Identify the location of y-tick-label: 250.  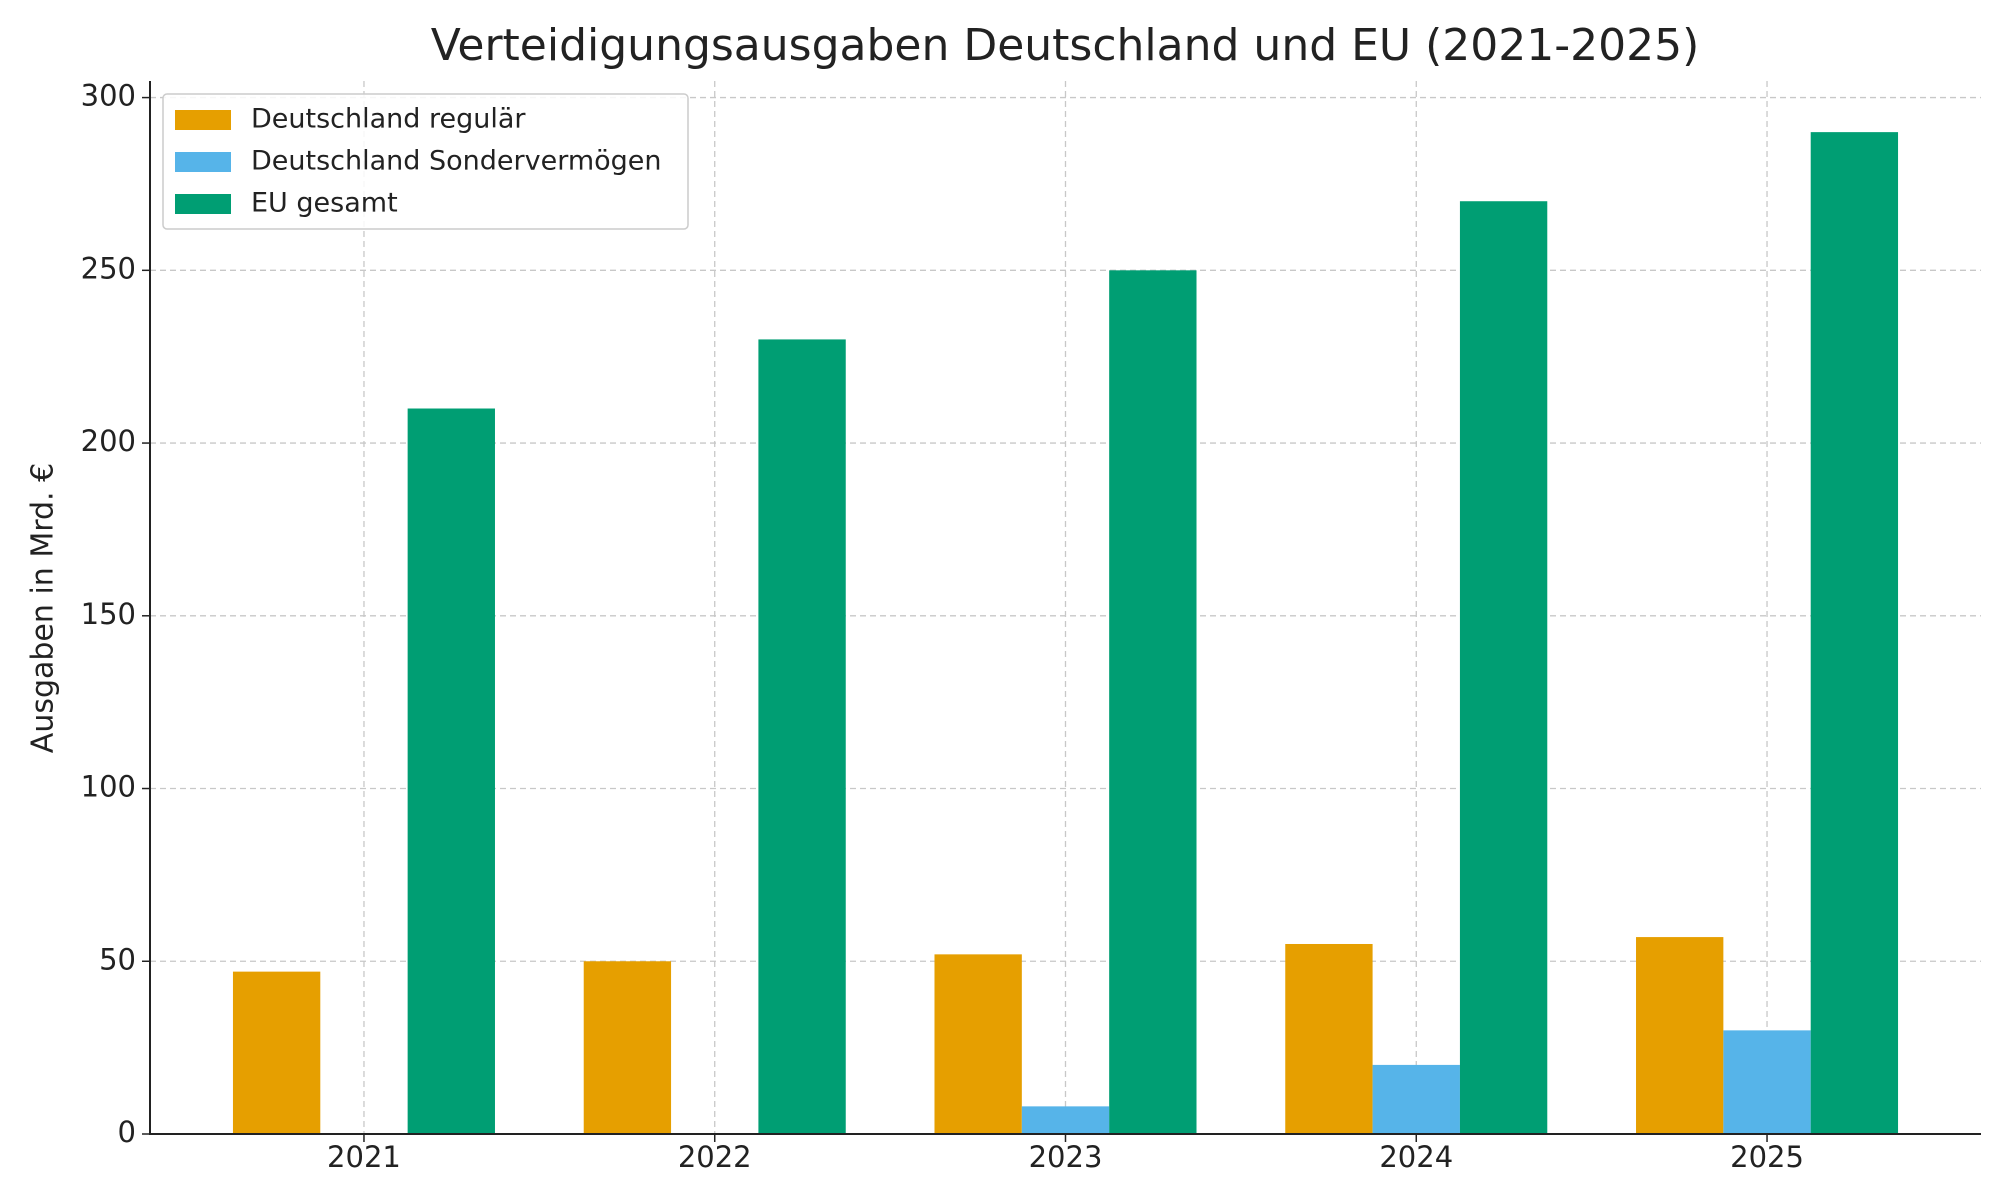
(108, 268).